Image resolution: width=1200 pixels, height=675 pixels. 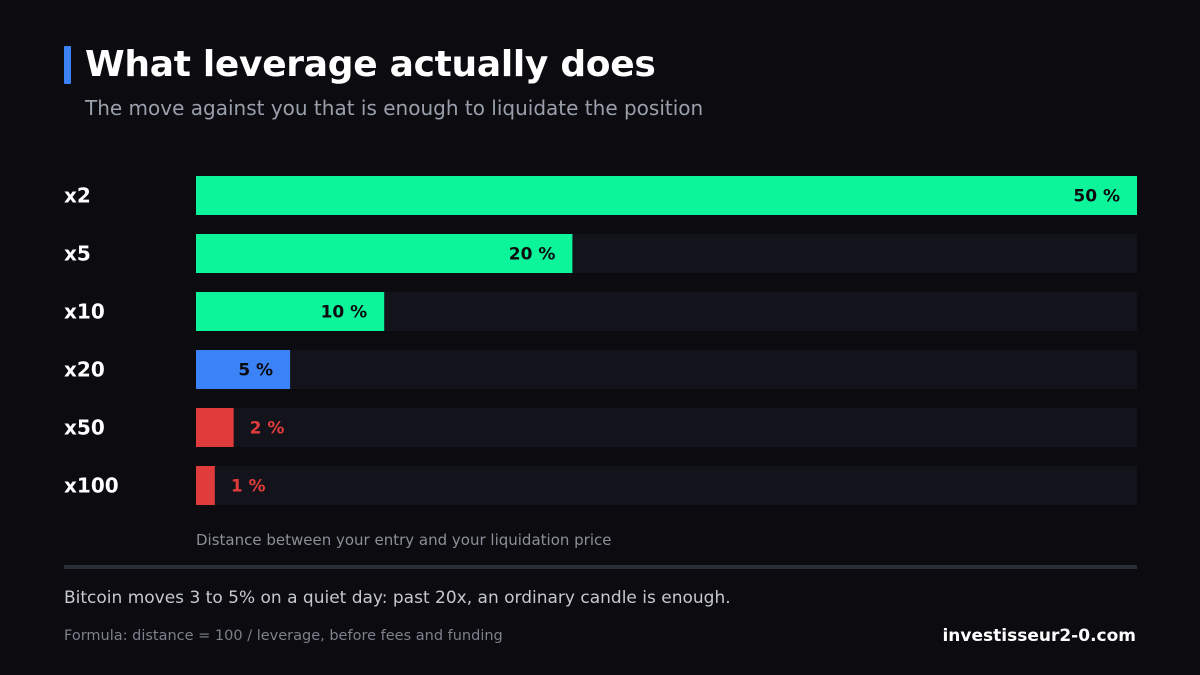 I want to click on category-label: x10, so click(x=84, y=312).